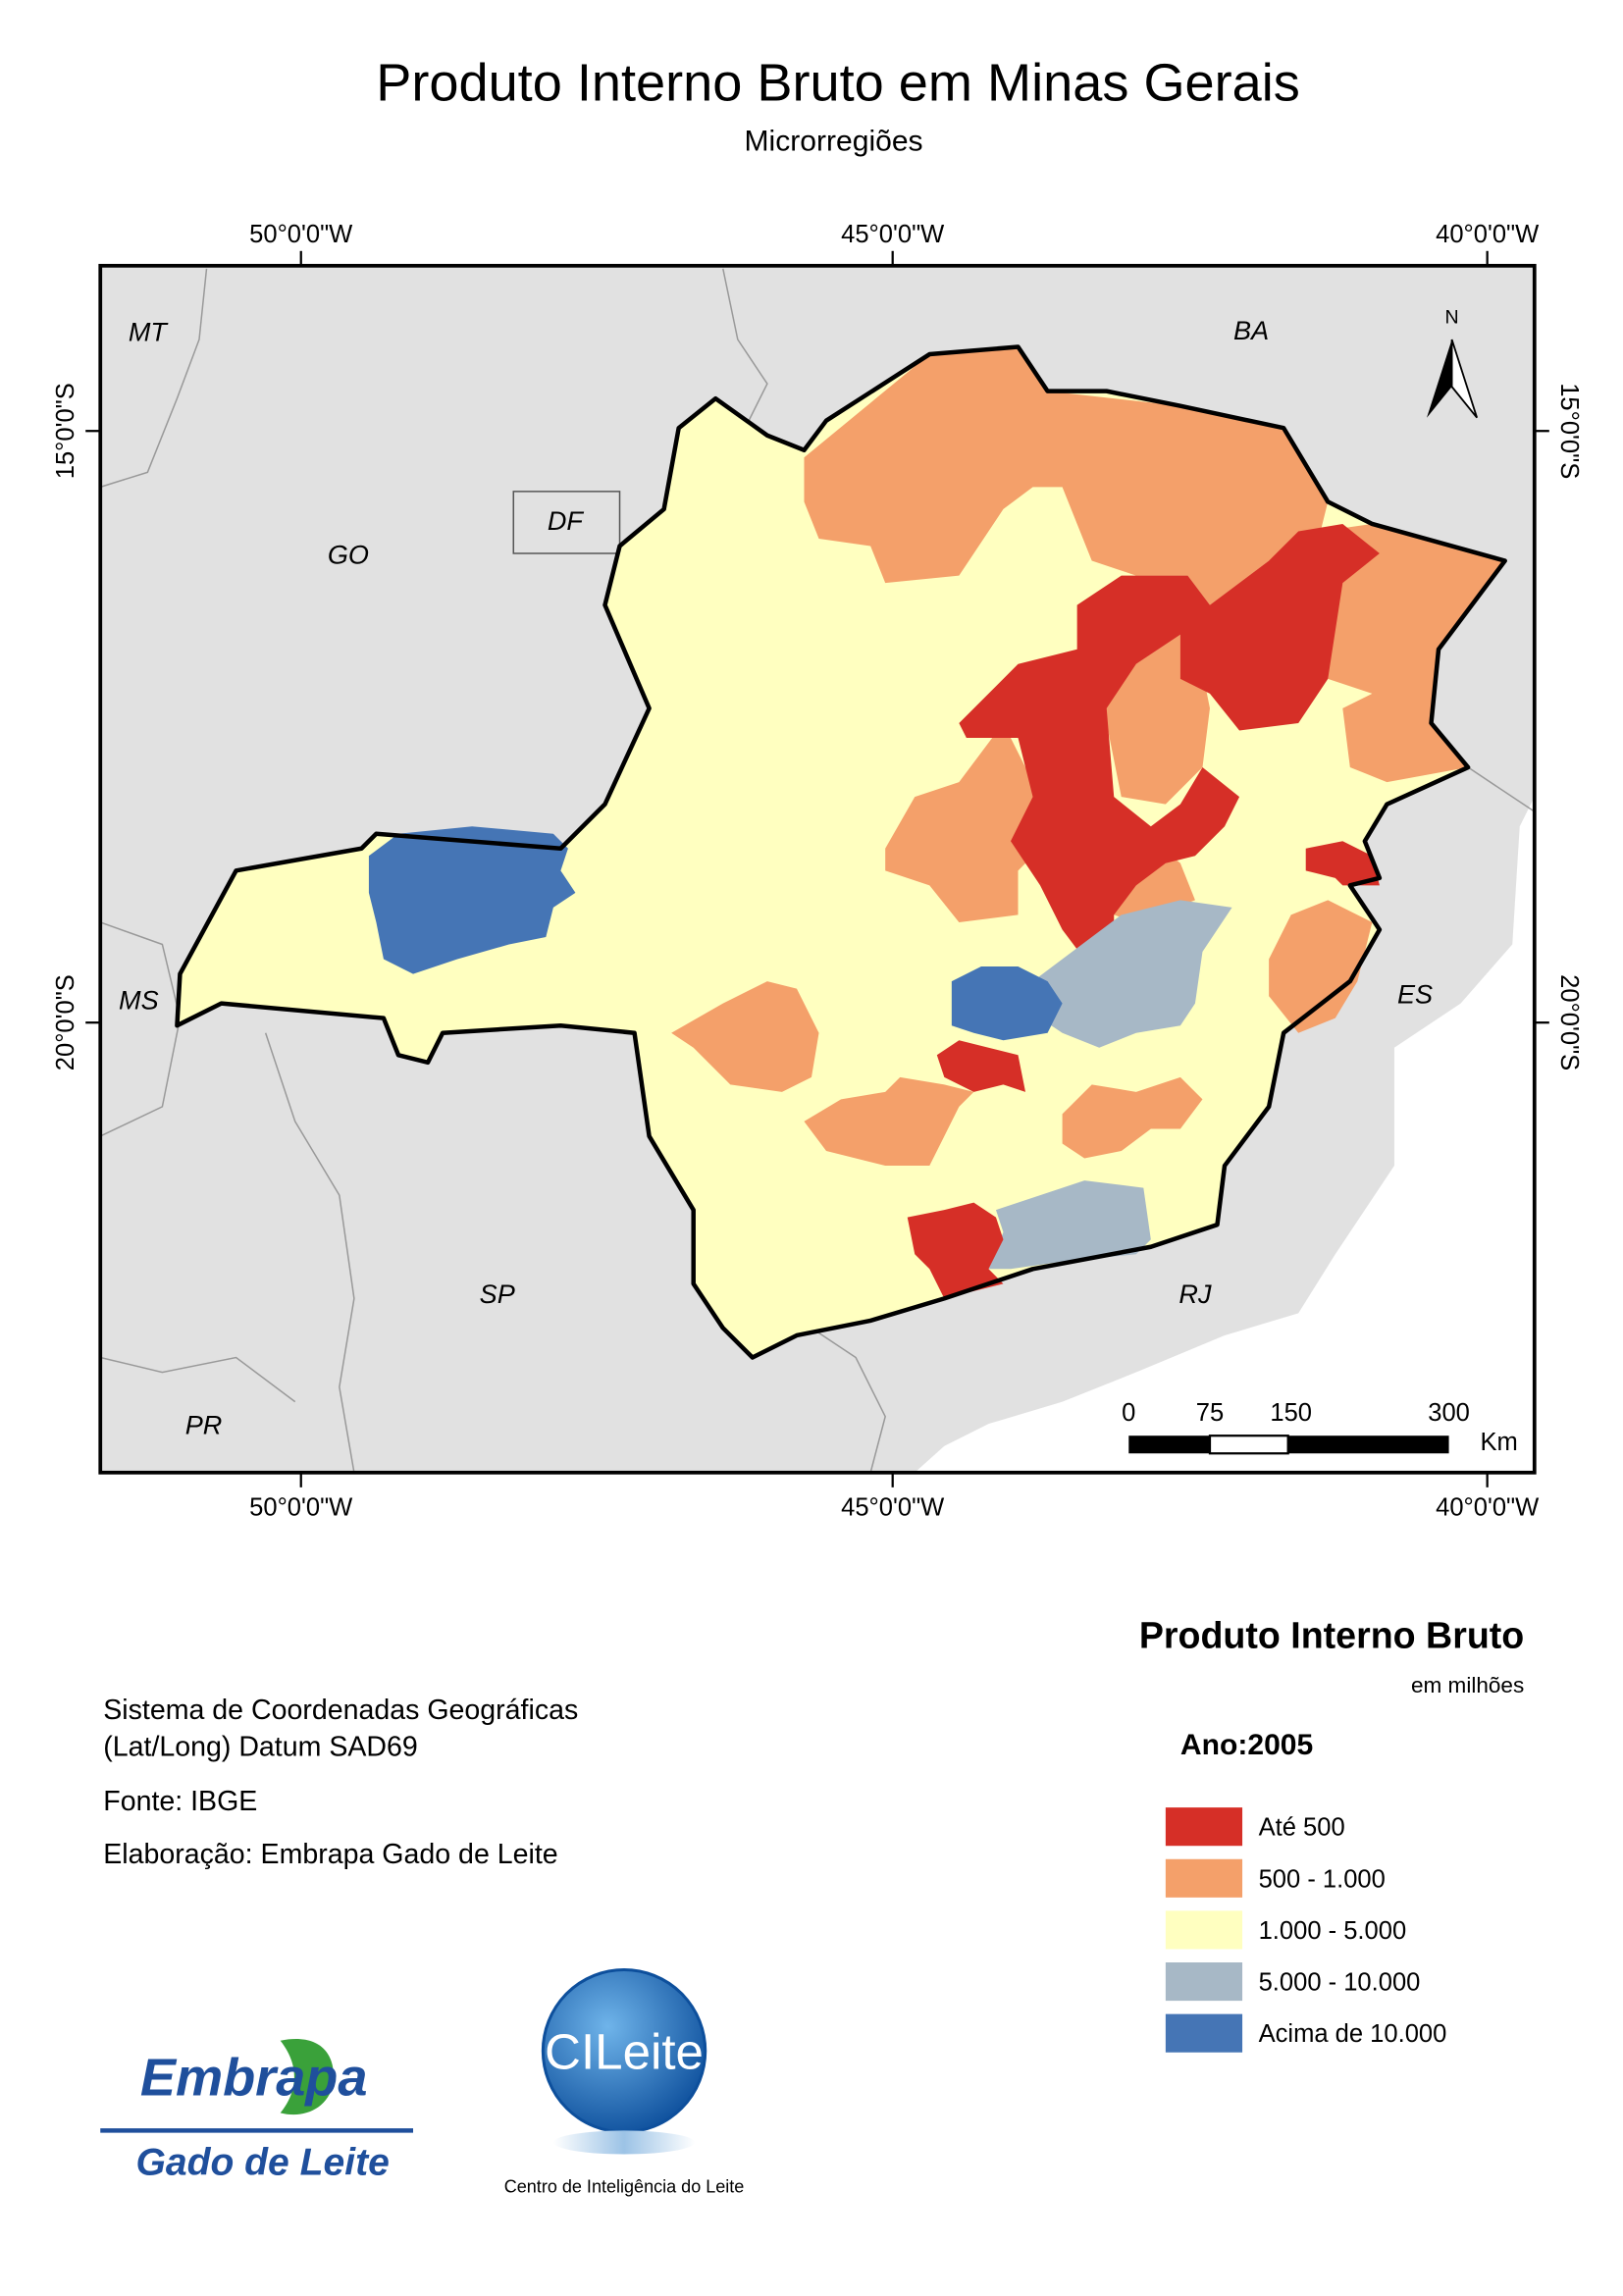 This screenshot has height=2296, width=1623. I want to click on scale-label: 150, so click(1291, 1413).